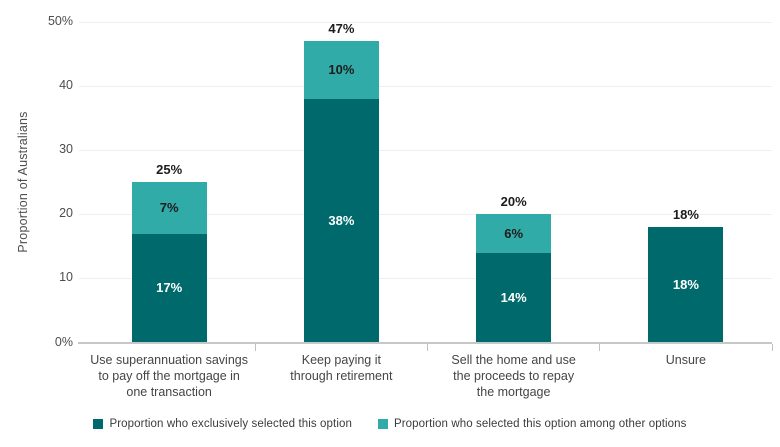 The height and width of the screenshot is (447, 780). What do you see at coordinates (382, 424) in the screenshot?
I see `legend-swatch-among-others-icon` at bounding box center [382, 424].